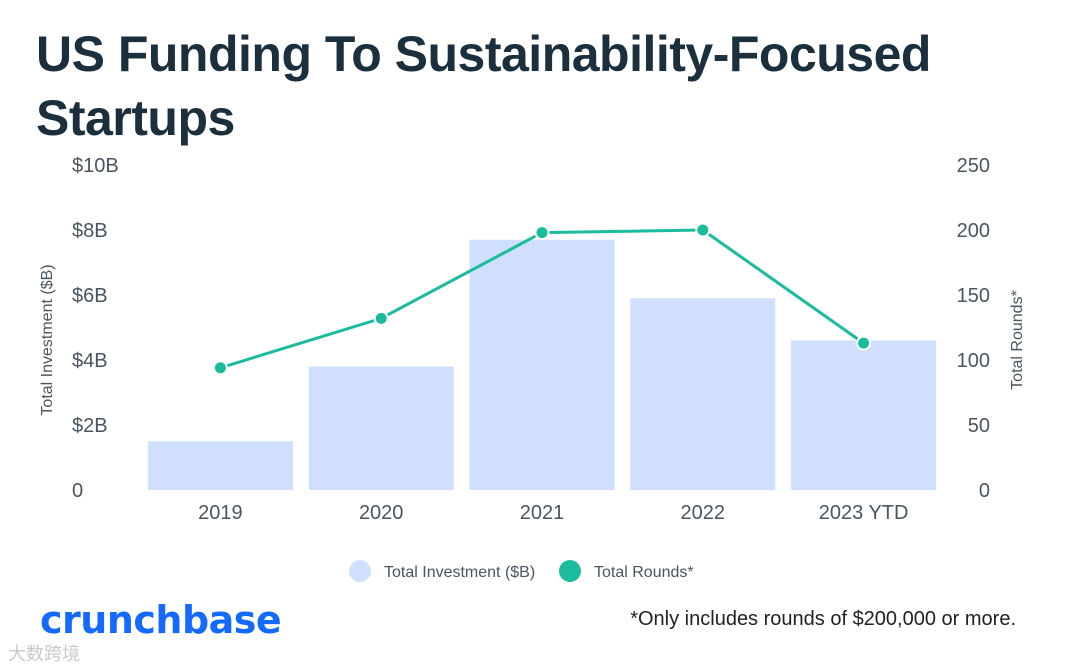 This screenshot has width=1080, height=671. Describe the element at coordinates (864, 513) in the screenshot. I see `x-tick-label: 2023 YTD` at that location.